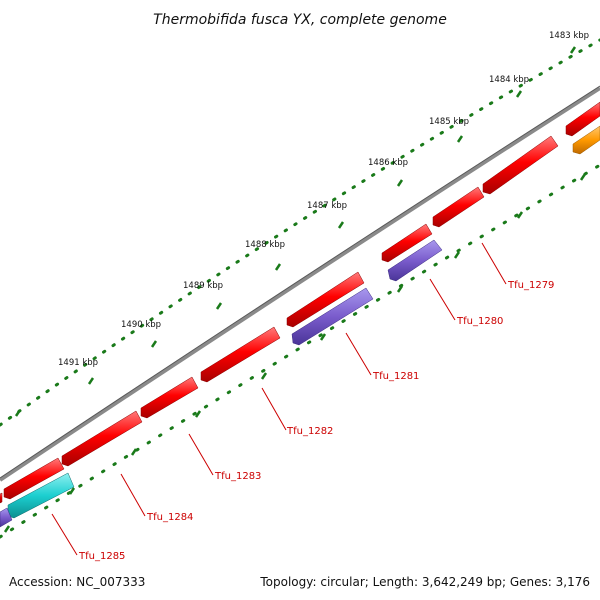 The height and width of the screenshot is (600, 600). What do you see at coordinates (265, 245) in the screenshot?
I see `scale-label: 1488 kbp` at bounding box center [265, 245].